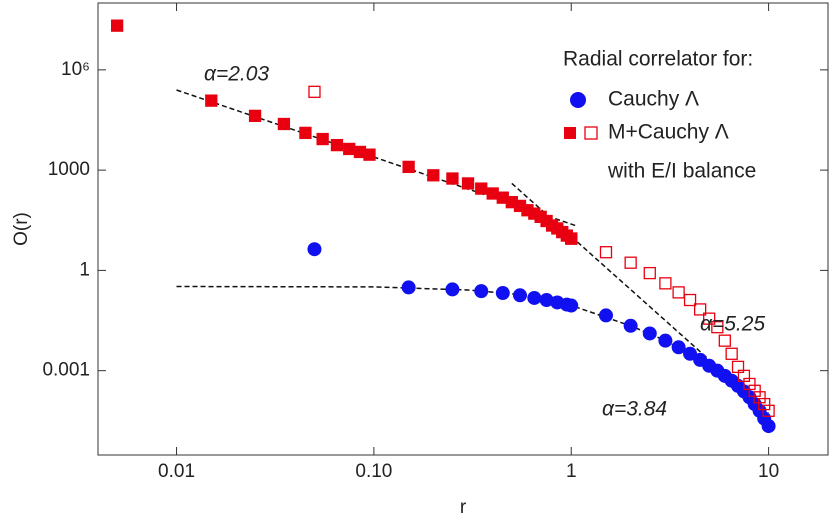 Image resolution: width=830 pixels, height=523 pixels. Describe the element at coordinates (21, 229) in the screenshot. I see `y-axis-label: O(r)` at that location.